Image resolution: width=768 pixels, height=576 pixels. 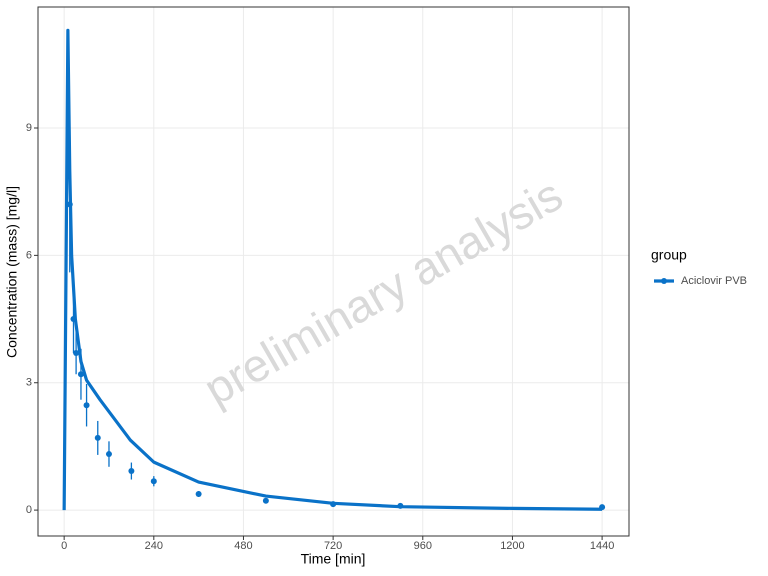 I want to click on x-tick-label: 960, so click(x=423, y=546).